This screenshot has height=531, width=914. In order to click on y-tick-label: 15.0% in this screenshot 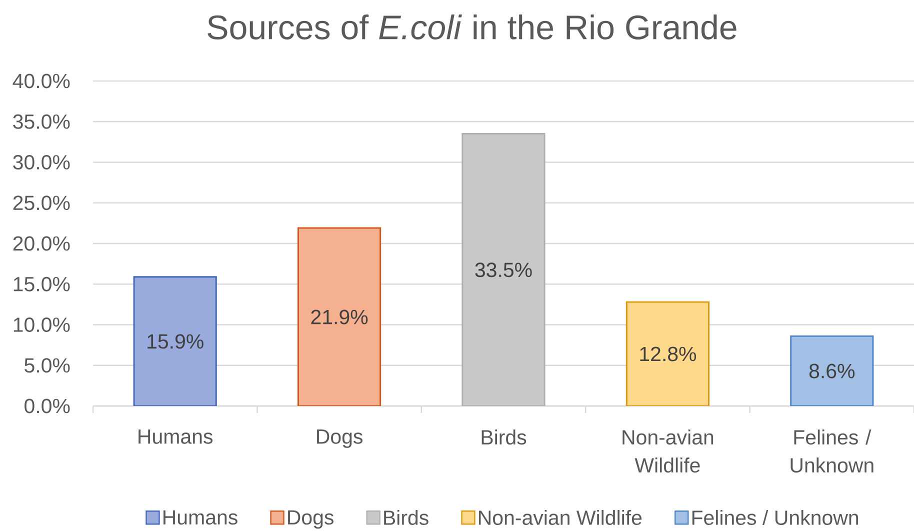, I will do `click(42, 284)`.